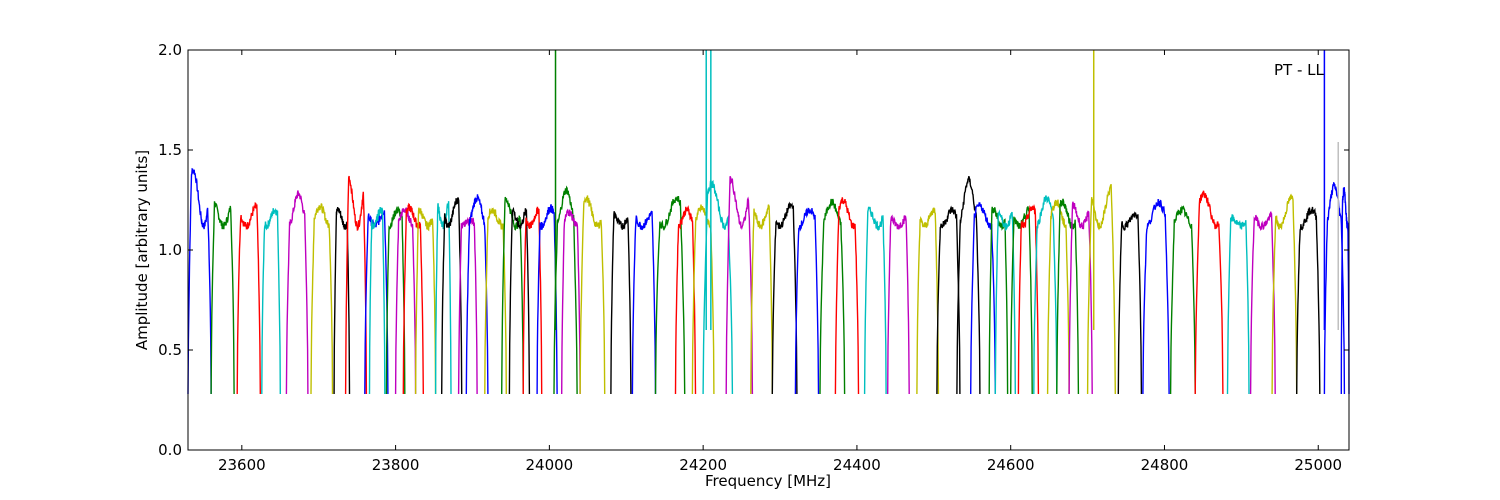  I want to click on x-tick-label: 24600, so click(1011, 465).